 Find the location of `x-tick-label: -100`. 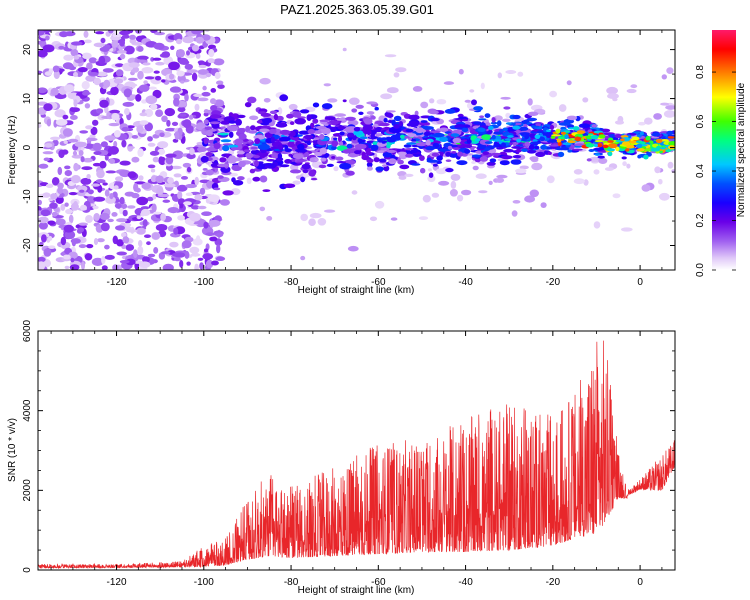

x-tick-label: -100 is located at coordinates (204, 282).